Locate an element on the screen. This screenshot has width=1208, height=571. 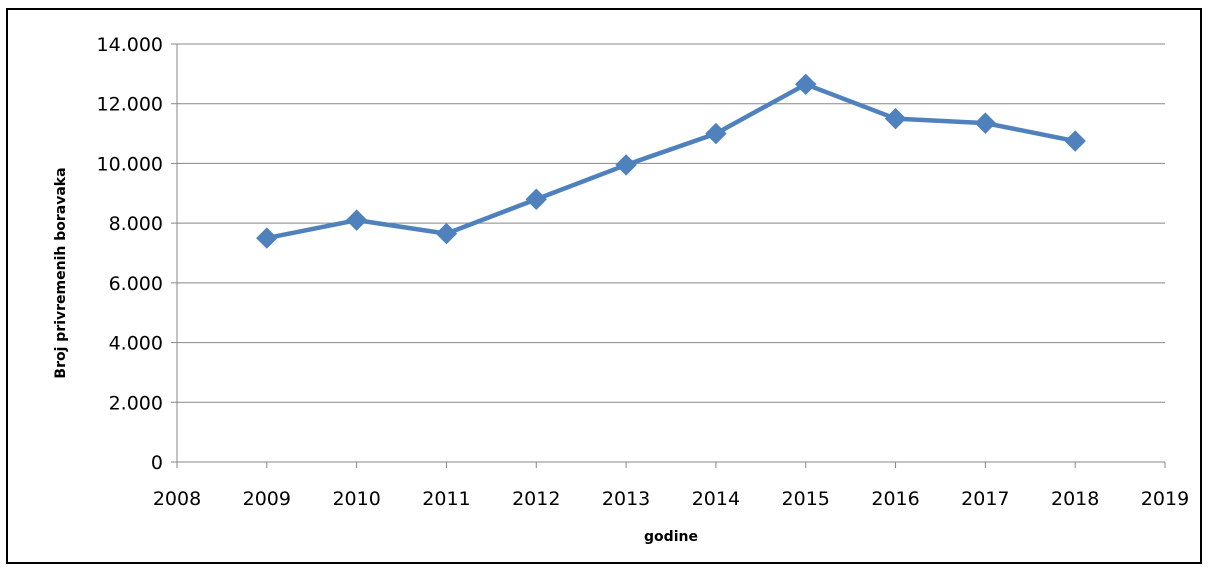
y-tick-labels: 0 2.000 4.000 6.000 8.000 10.000 12.000 14.000 is located at coordinates (130, 254).